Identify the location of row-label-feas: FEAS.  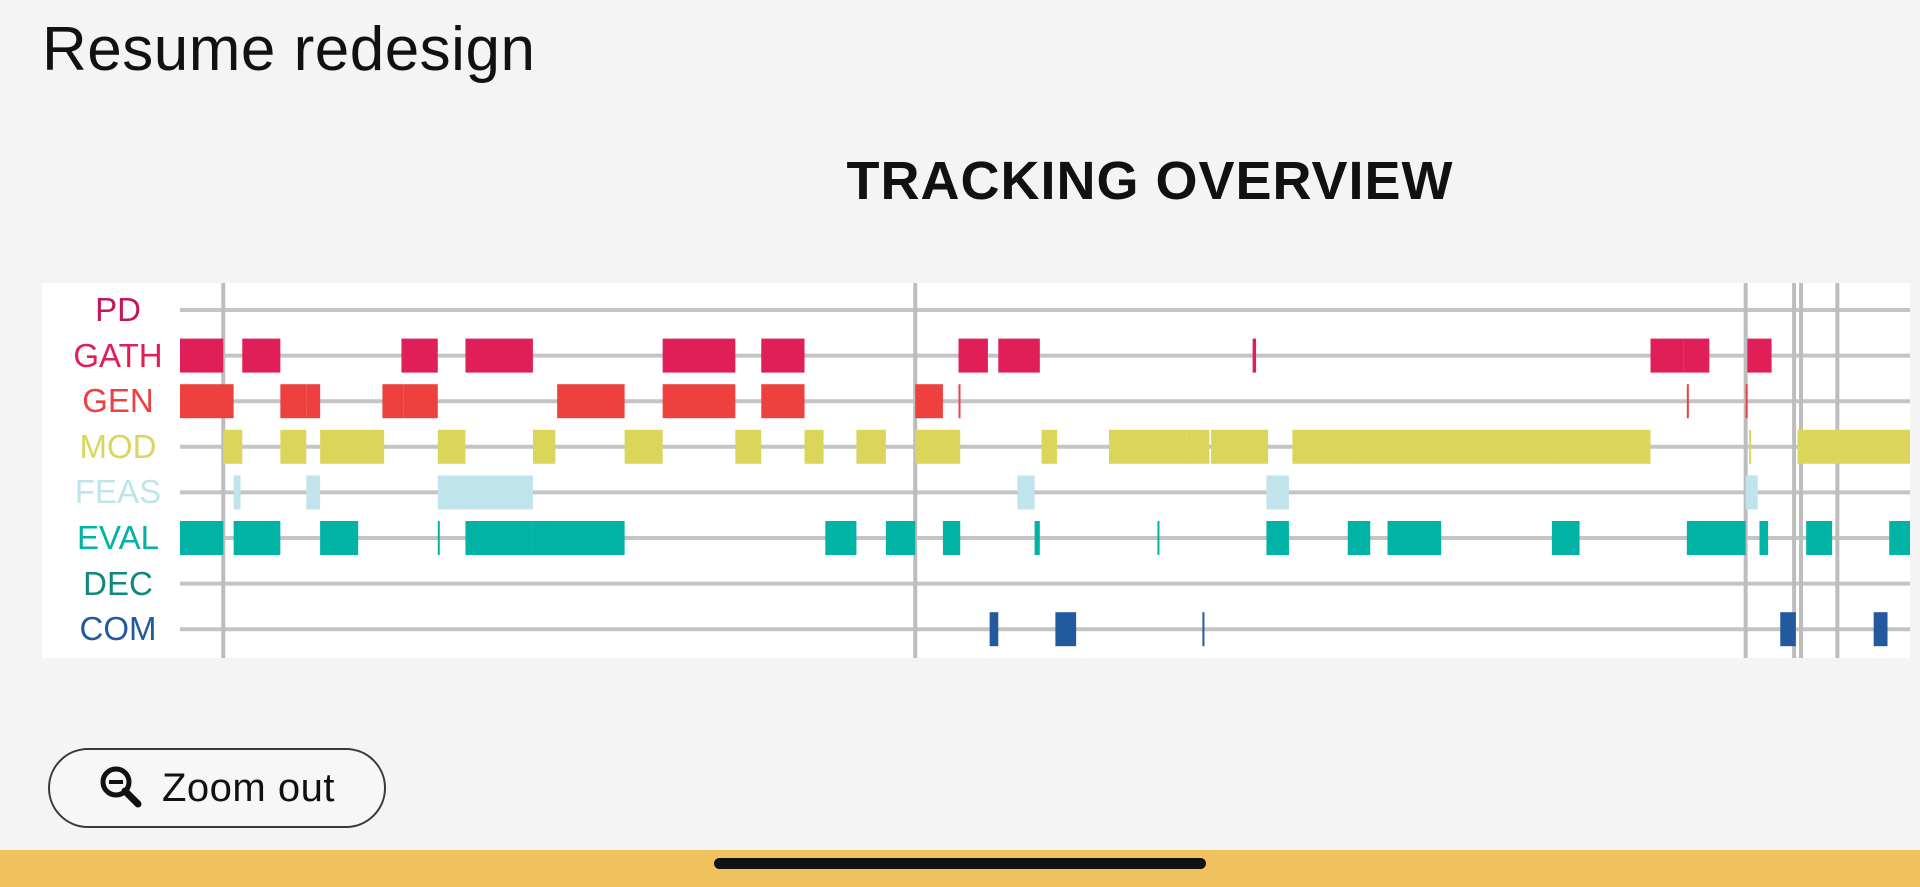
(118, 492).